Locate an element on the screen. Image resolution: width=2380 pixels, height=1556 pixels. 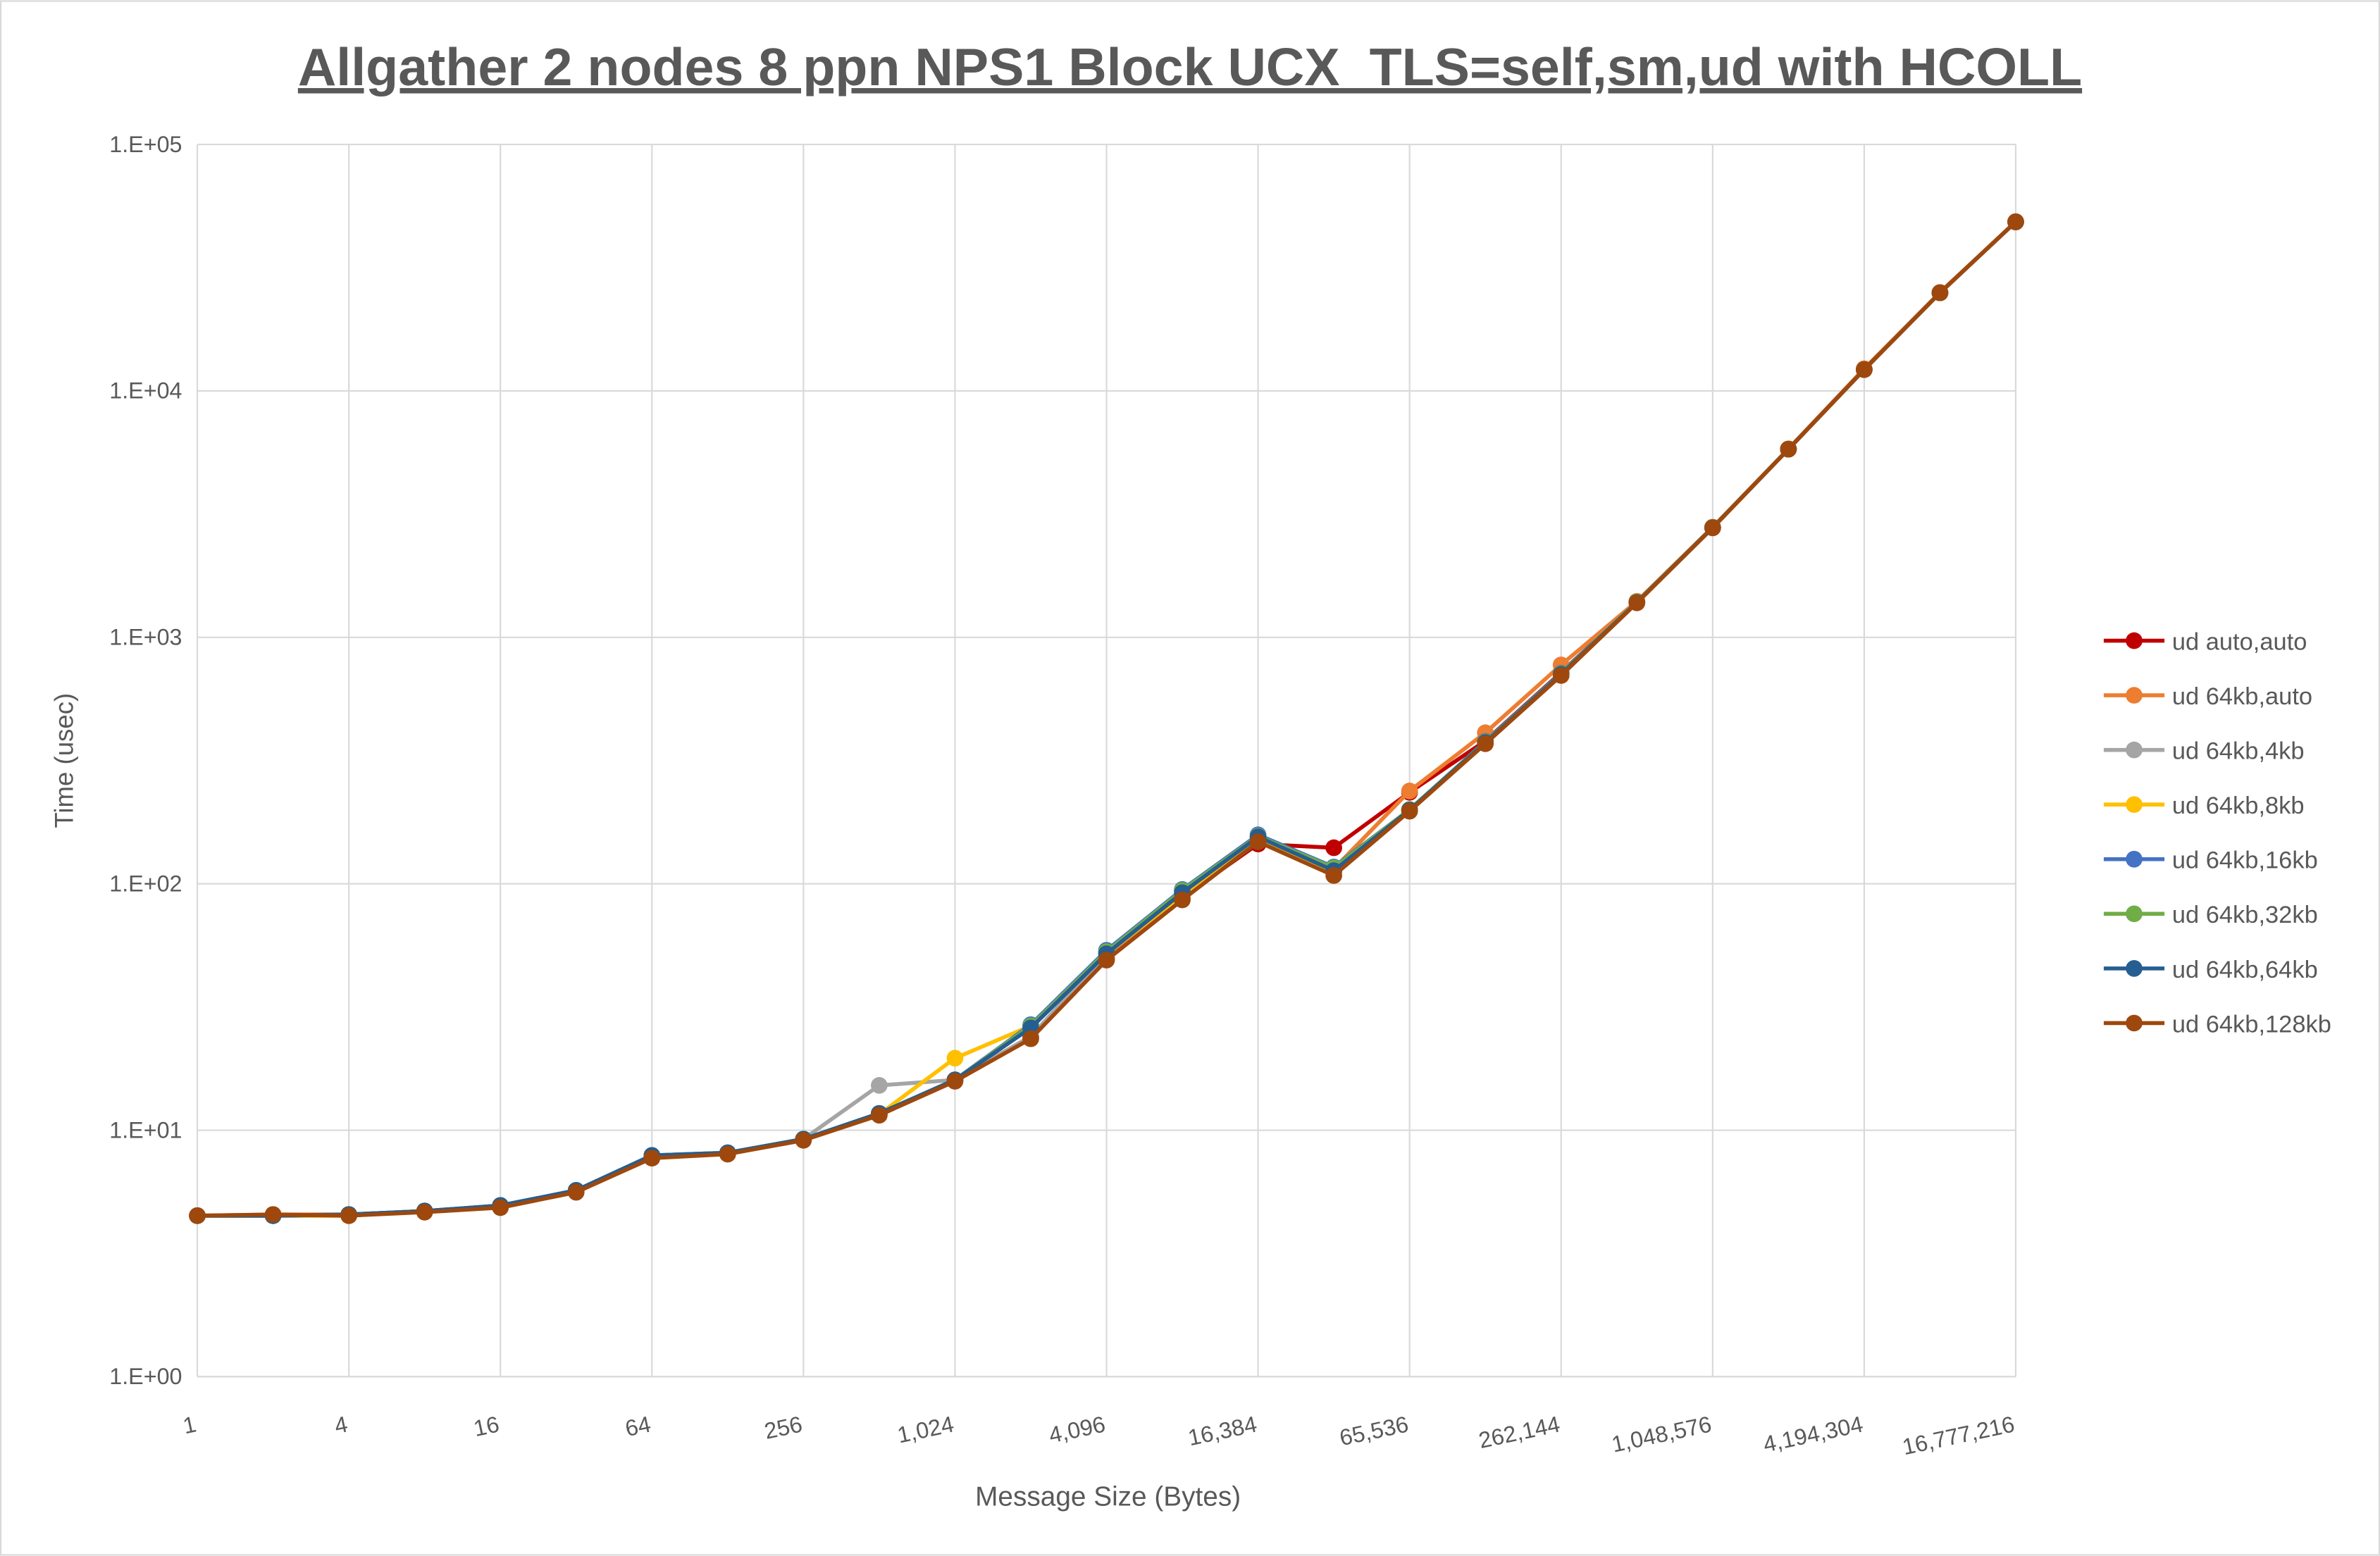
x-axis-label: Message Size (Bytes) is located at coordinates (1108, 1497).